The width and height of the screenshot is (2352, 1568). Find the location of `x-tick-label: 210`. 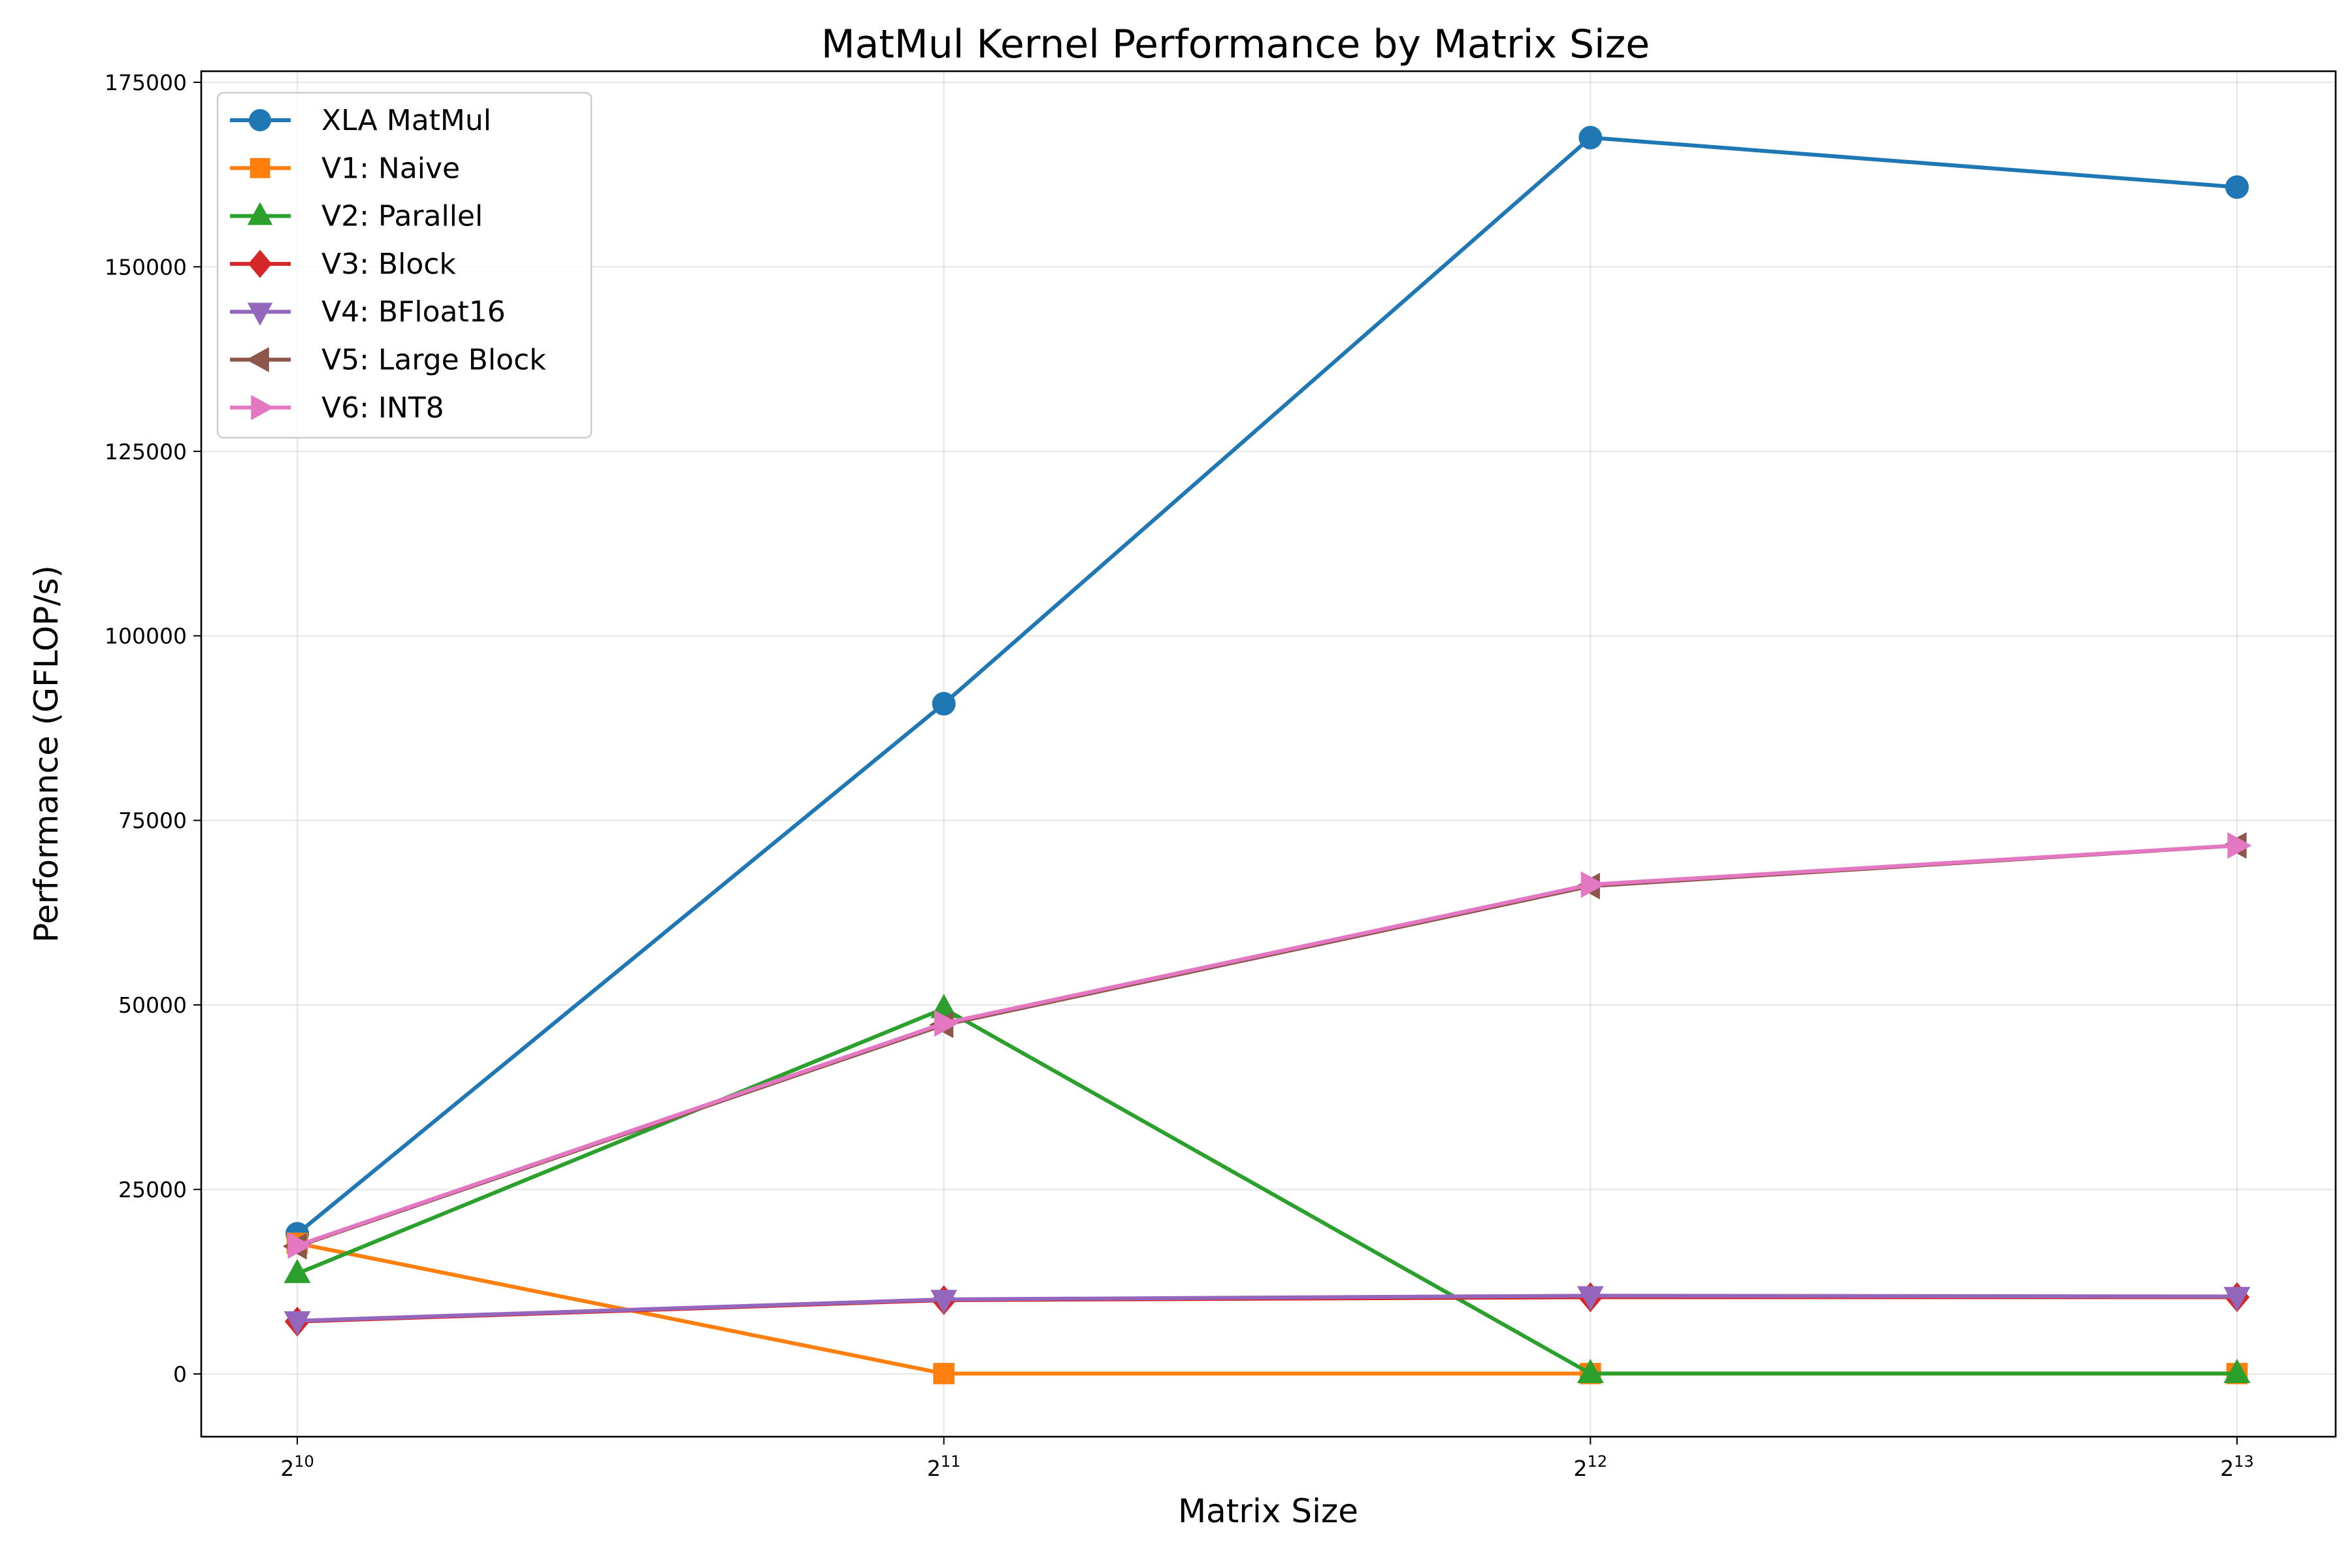

x-tick-label: 210 is located at coordinates (297, 1466).